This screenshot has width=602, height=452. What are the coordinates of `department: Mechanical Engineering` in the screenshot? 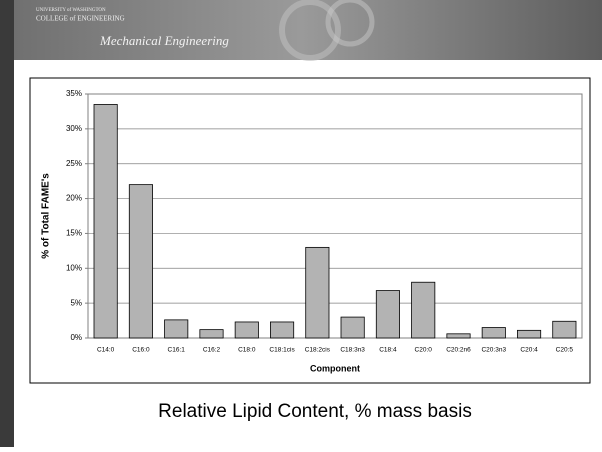 It's located at (164, 40).